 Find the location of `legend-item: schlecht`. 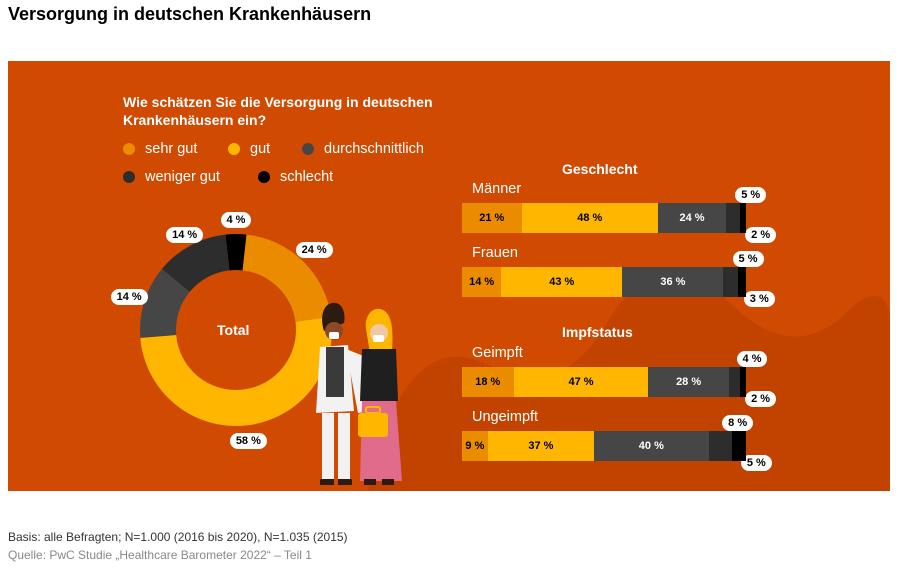

legend-item: schlecht is located at coordinates (295, 177).